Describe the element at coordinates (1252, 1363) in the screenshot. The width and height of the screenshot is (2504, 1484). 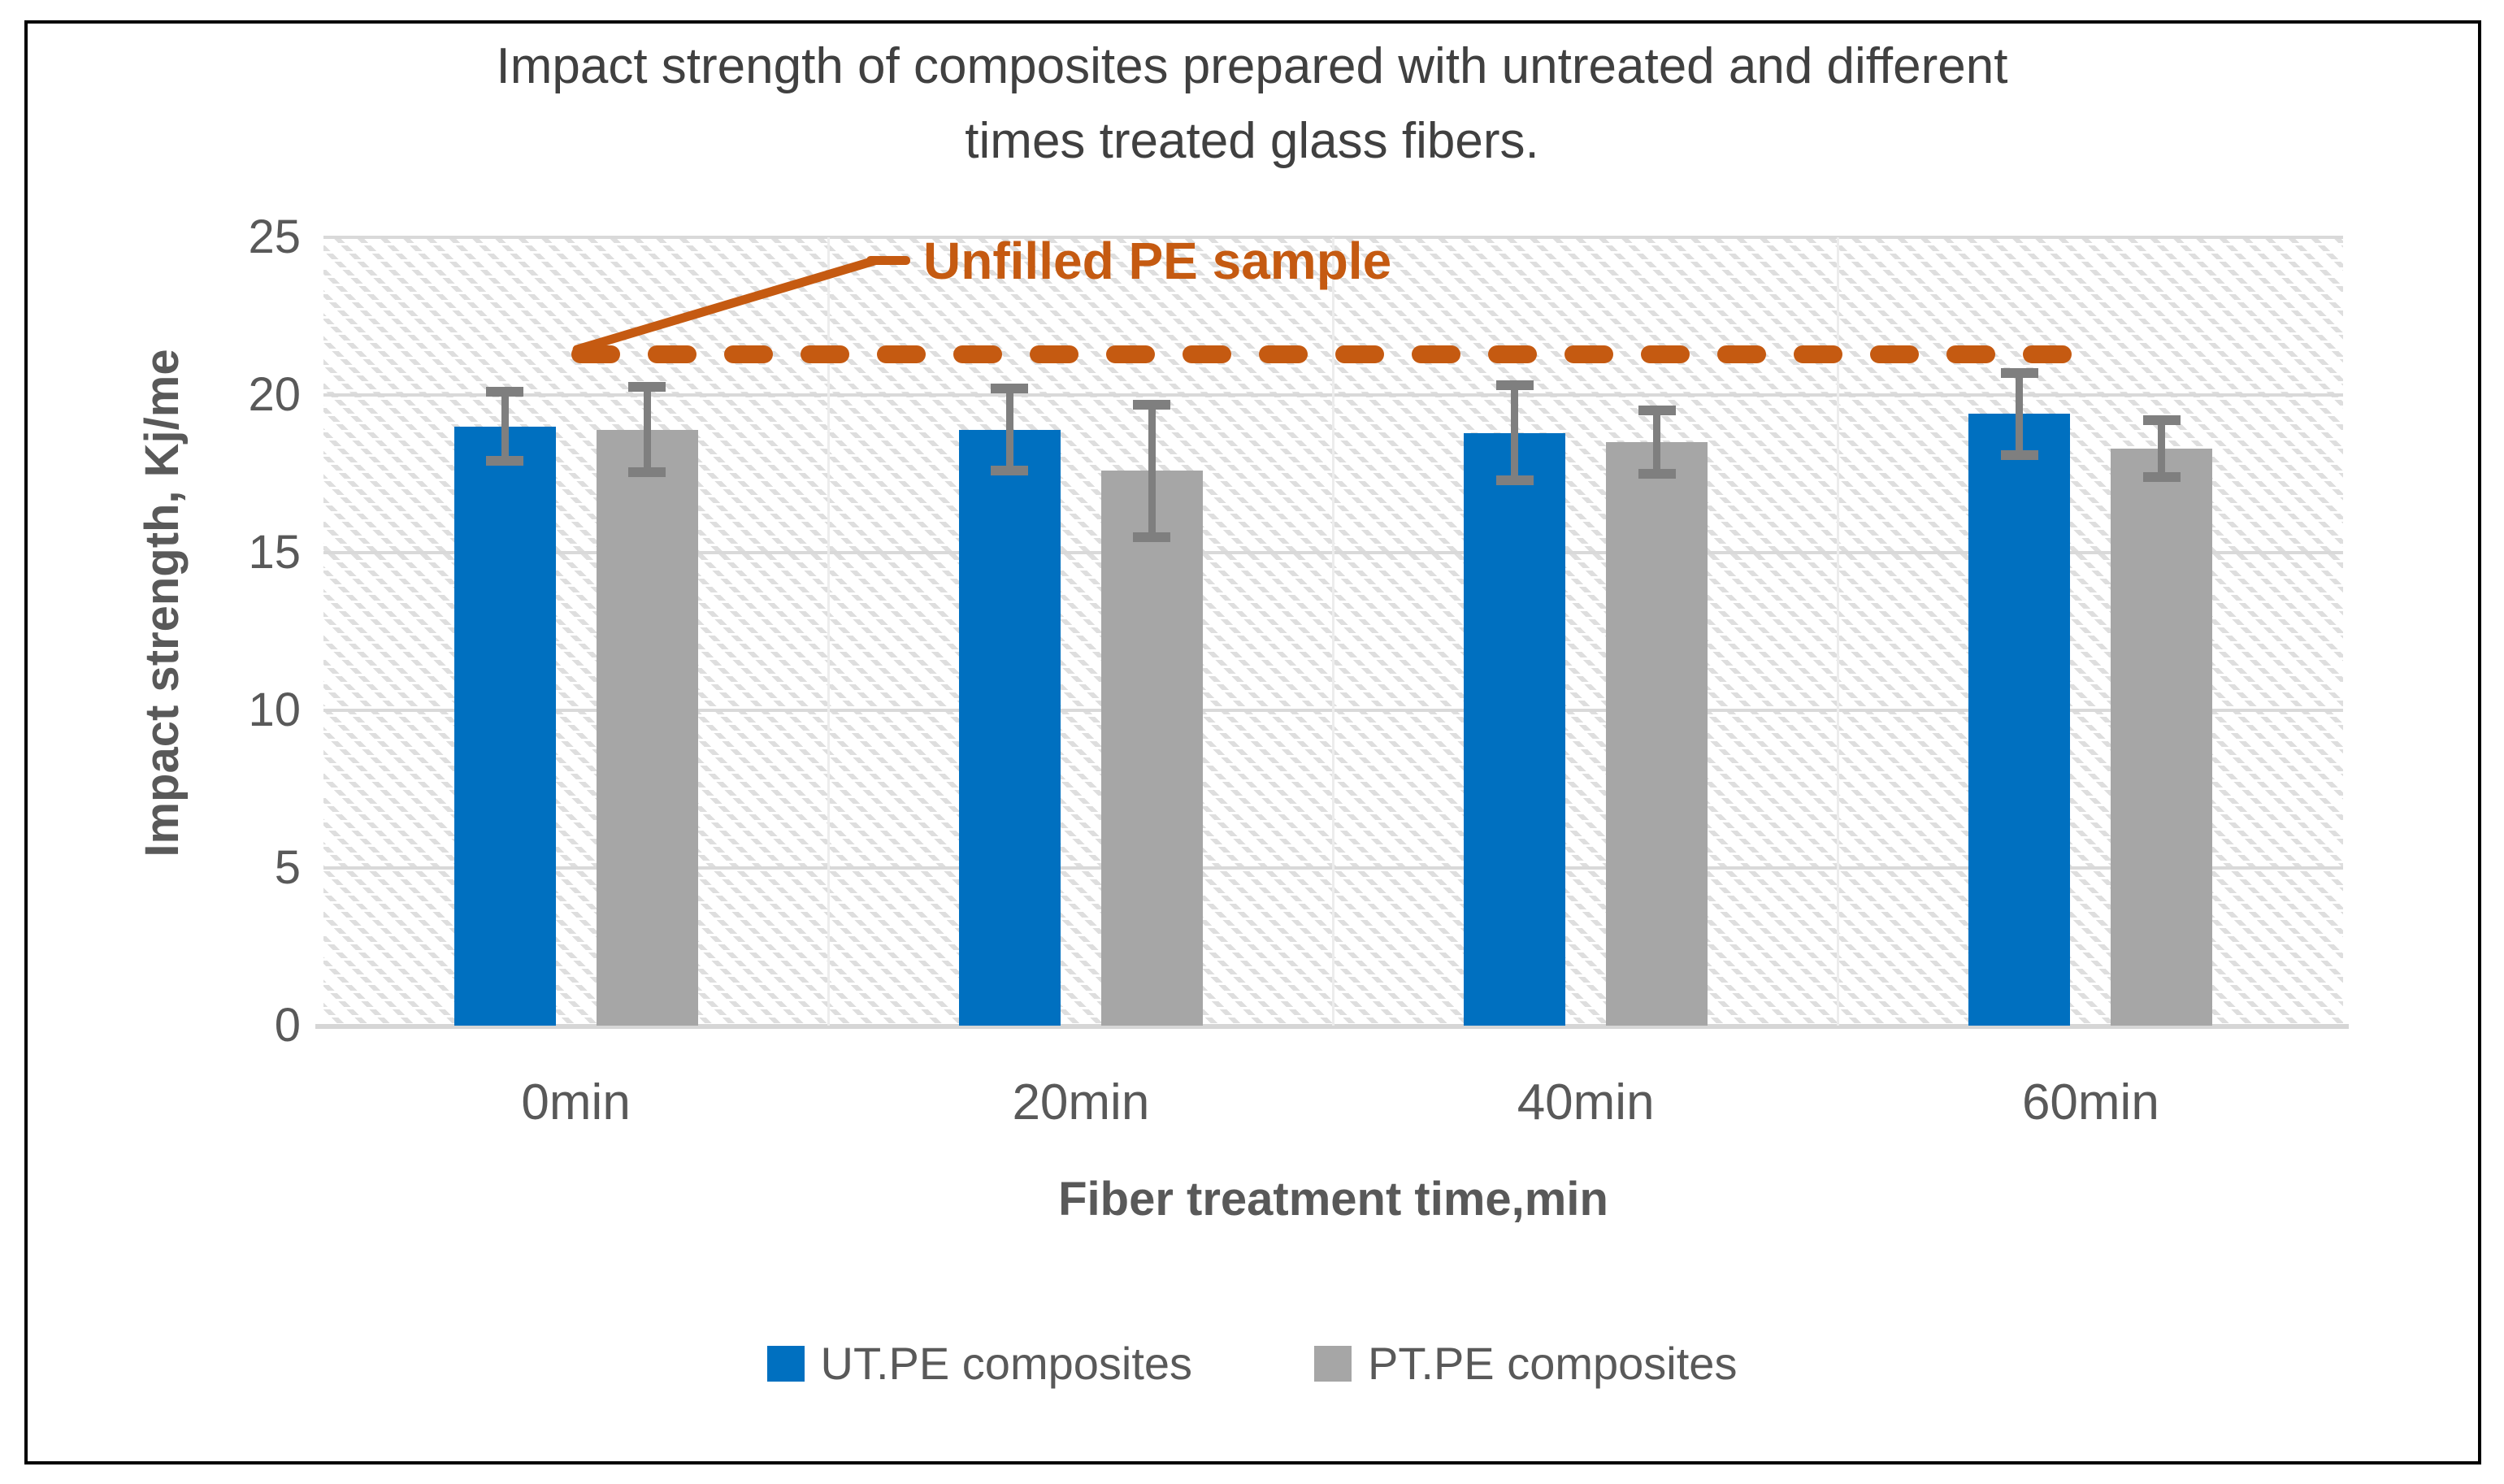
I see `legend: UT.PE composites PT.PE composites` at that location.